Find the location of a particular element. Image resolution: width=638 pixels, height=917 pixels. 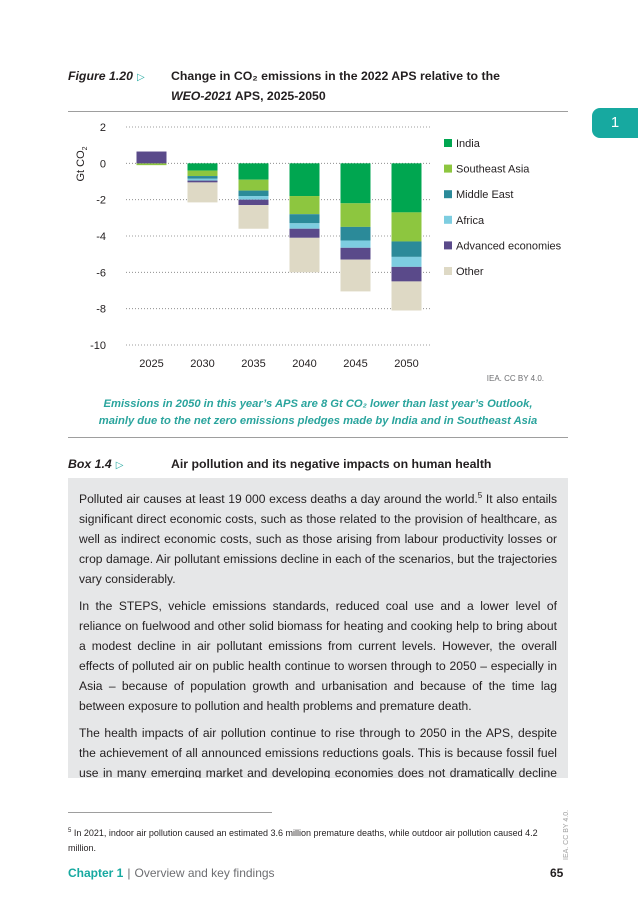

x-tick-label: 2035 is located at coordinates (253, 364).